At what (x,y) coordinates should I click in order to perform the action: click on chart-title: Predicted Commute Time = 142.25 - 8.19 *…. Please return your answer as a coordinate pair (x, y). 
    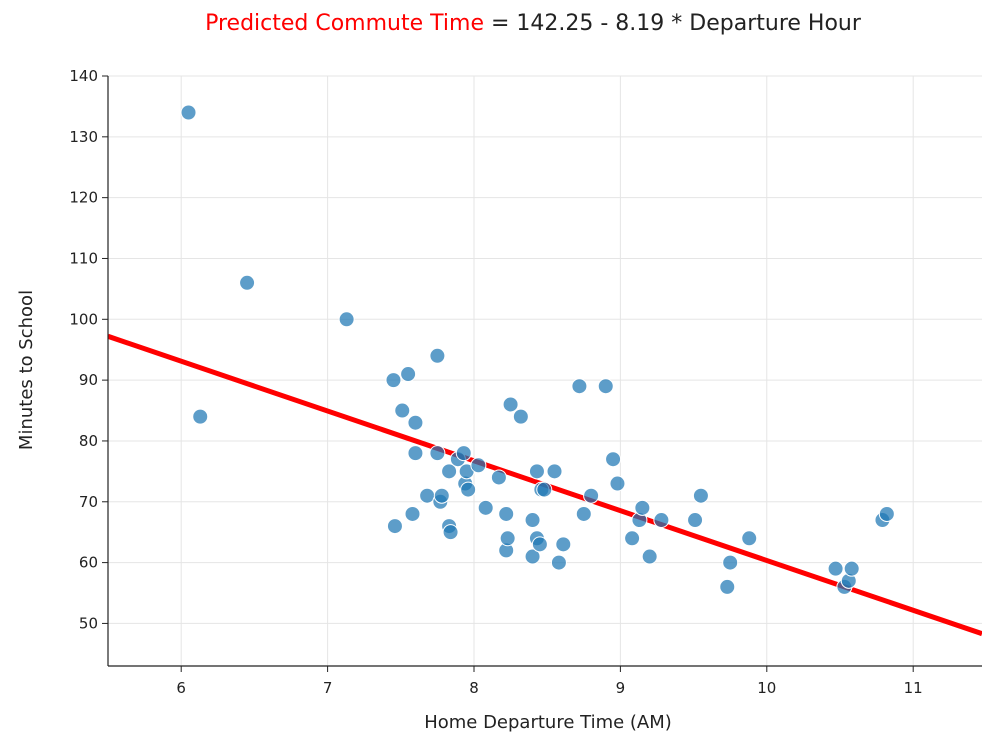
    Looking at the image, I should click on (533, 23).